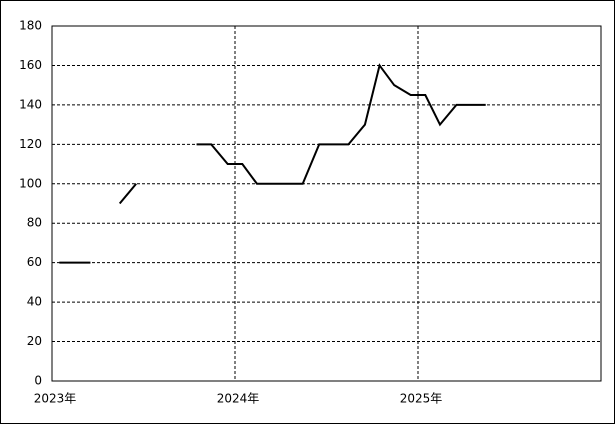  What do you see at coordinates (34, 302) in the screenshot?
I see `y-tick-label: 40` at bounding box center [34, 302].